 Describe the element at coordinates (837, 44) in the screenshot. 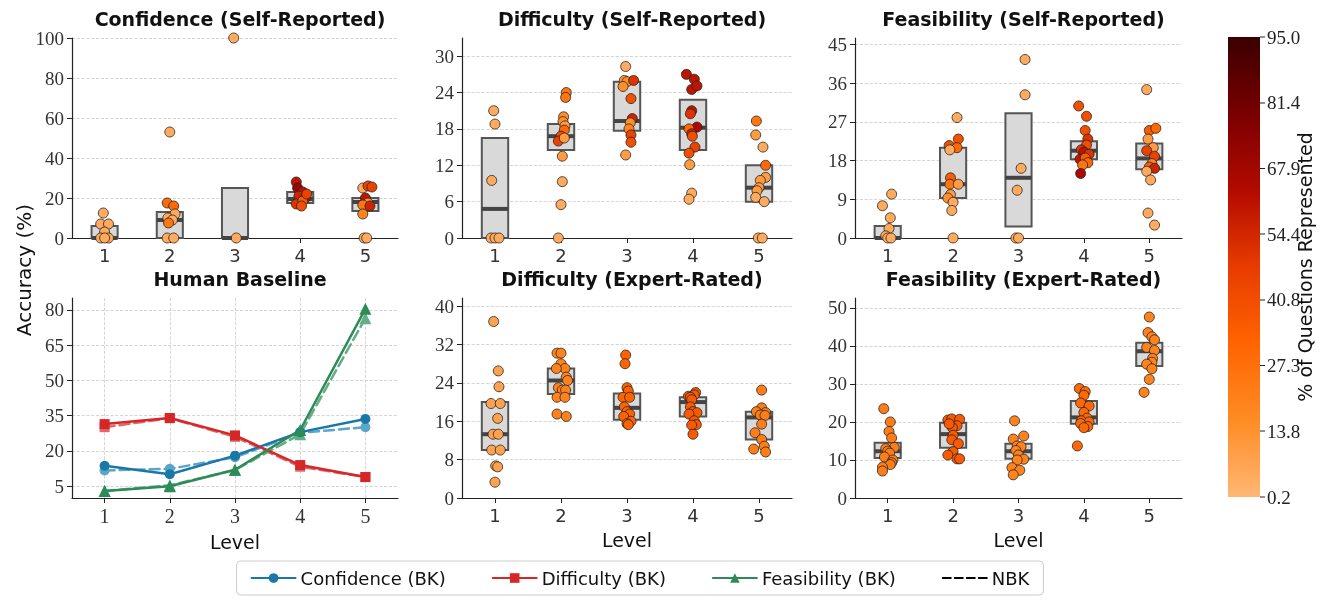

I see `y-tick-label: 45` at that location.